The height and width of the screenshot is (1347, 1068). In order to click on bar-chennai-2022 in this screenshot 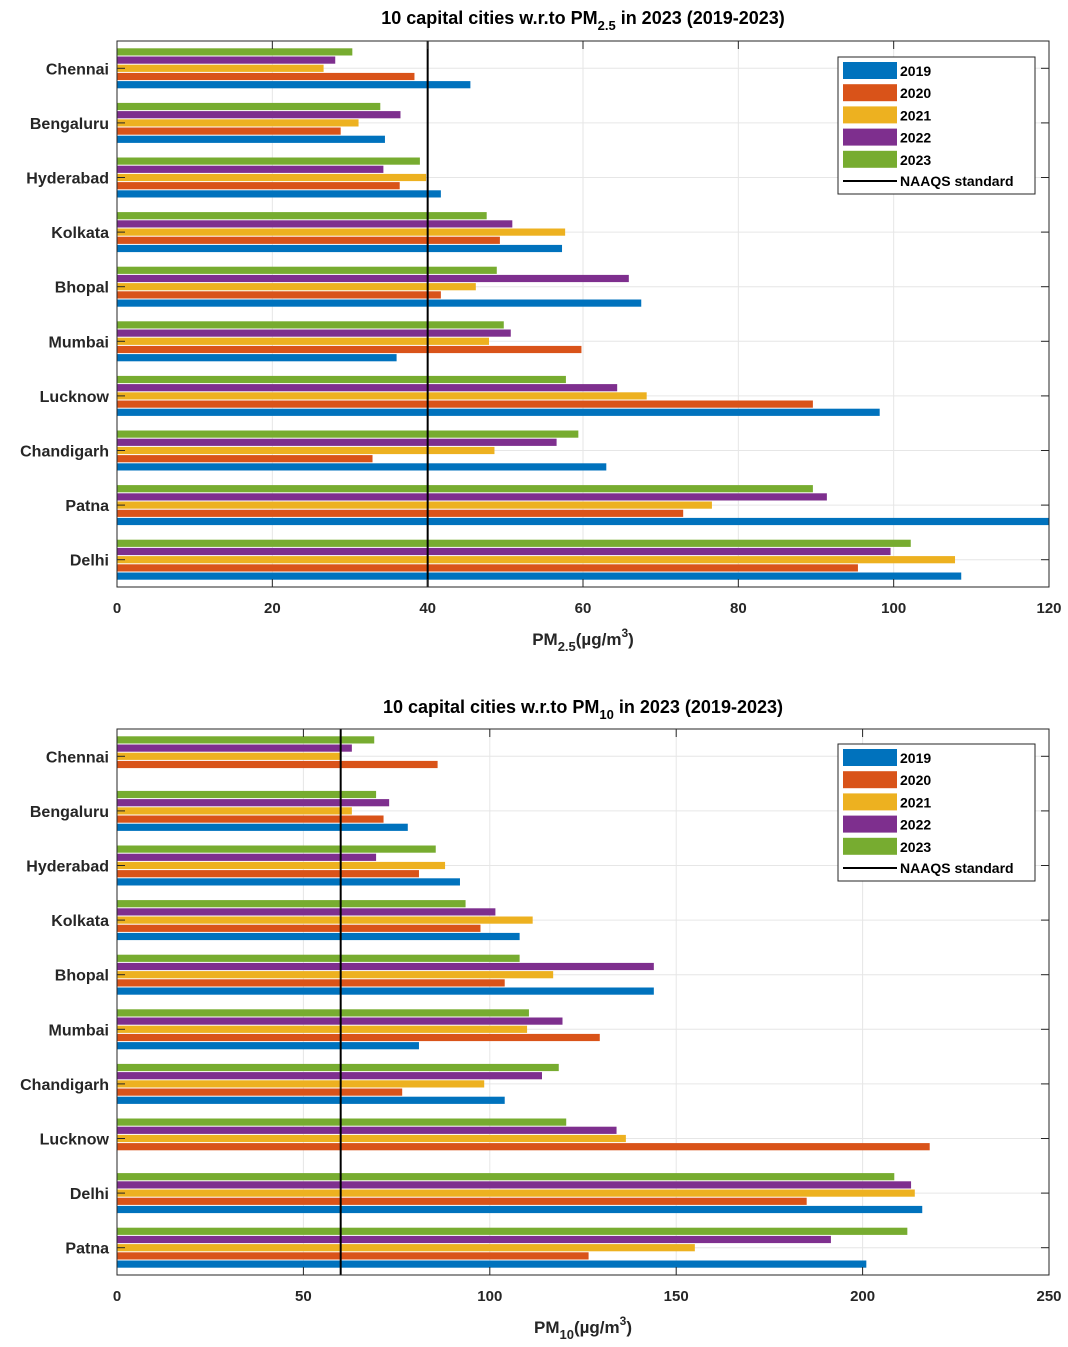, I will do `click(226, 60)`.